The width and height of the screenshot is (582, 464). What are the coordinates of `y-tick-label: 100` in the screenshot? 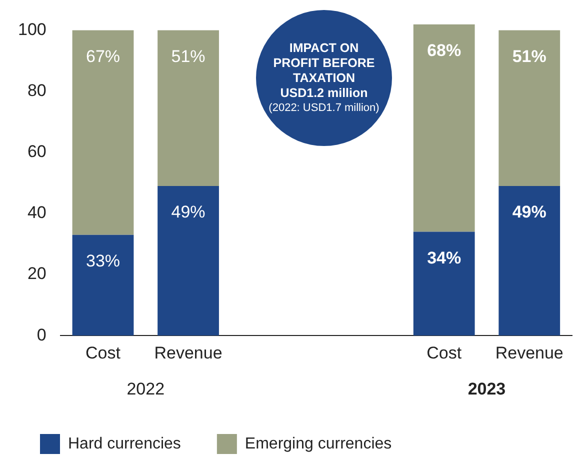 It's located at (32, 29).